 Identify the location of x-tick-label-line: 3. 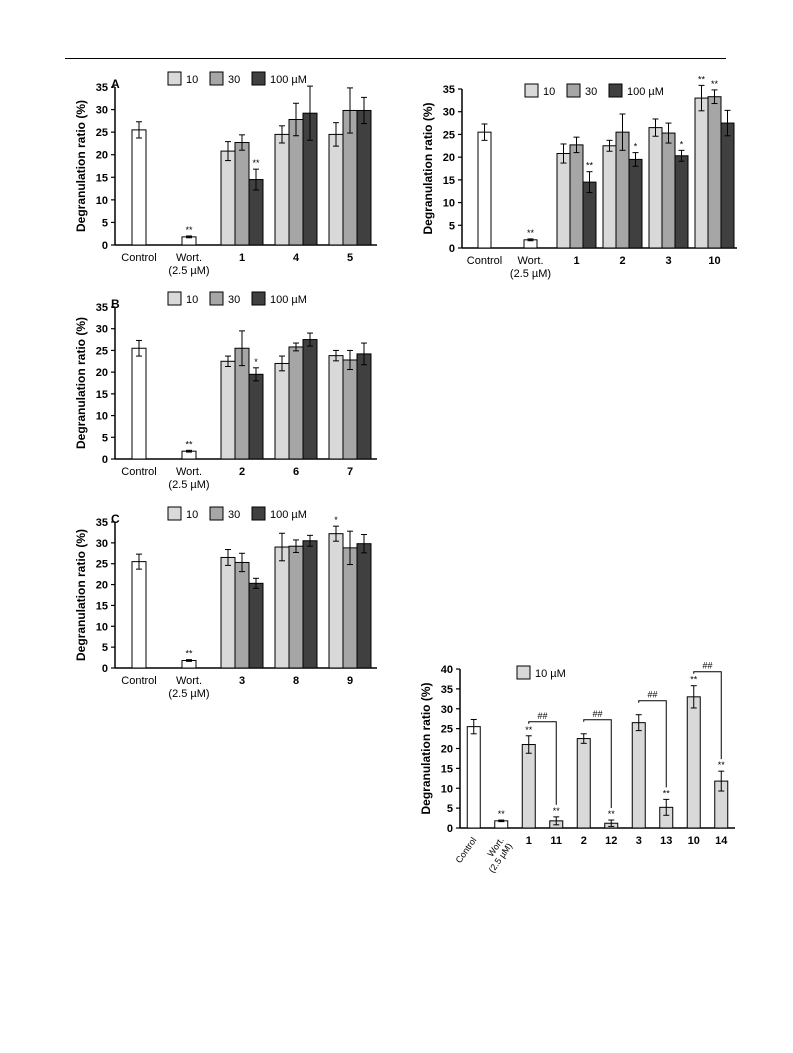
(668, 261).